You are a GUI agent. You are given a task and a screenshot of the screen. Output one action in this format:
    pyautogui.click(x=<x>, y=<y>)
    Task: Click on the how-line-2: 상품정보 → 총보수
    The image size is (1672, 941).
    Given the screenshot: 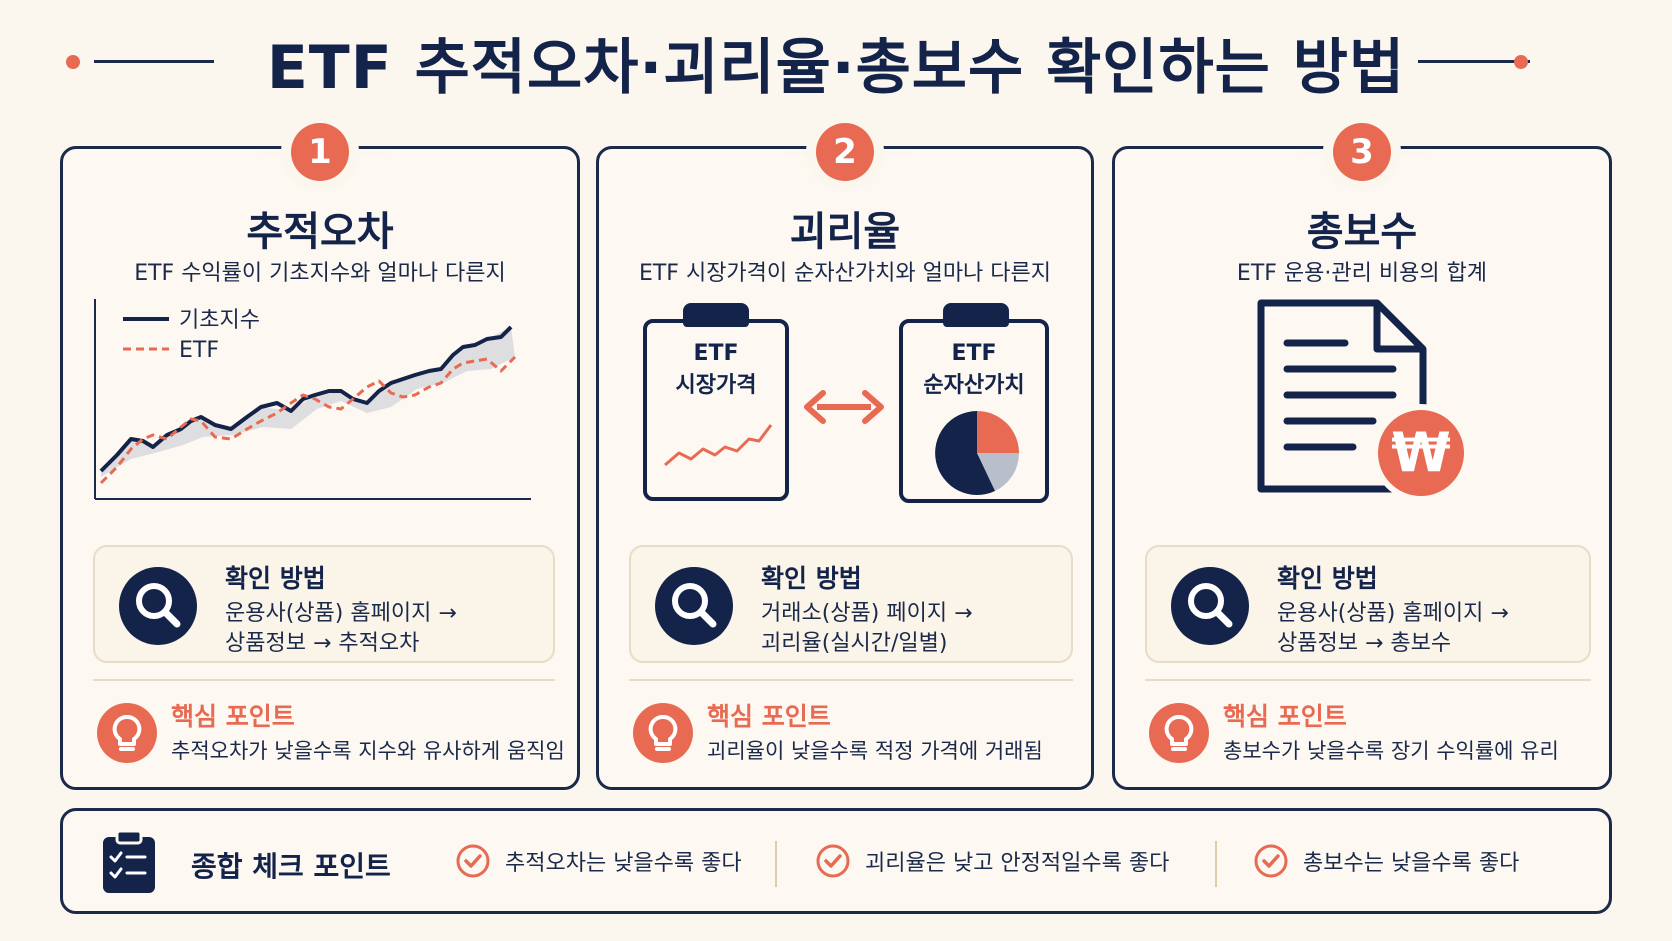 What is the action you would take?
    pyautogui.click(x=1364, y=643)
    